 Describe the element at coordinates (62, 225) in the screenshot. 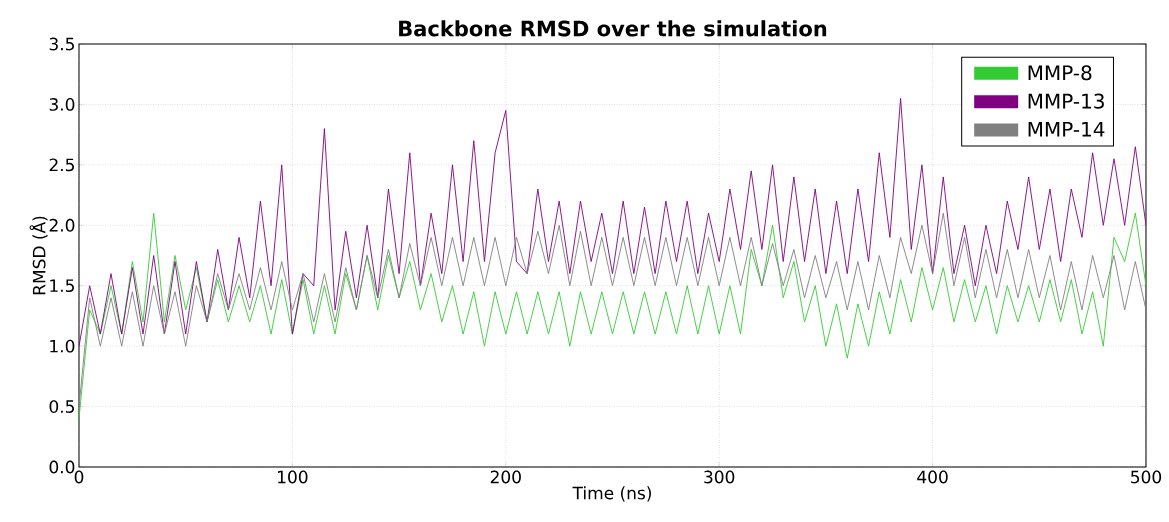

I see `y-tick-label: 2.0` at that location.